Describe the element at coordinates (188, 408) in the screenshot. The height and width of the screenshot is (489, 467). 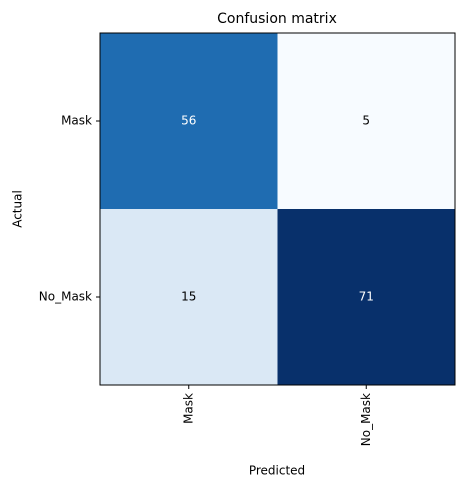
I see `x-tick-label: Mask` at that location.